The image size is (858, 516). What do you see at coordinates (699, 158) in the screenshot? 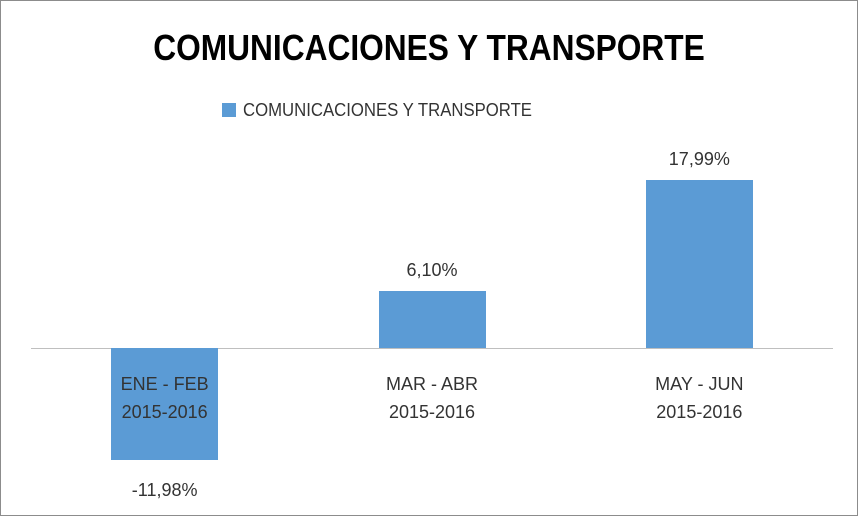
I see `data-label: 17,99%` at bounding box center [699, 158].